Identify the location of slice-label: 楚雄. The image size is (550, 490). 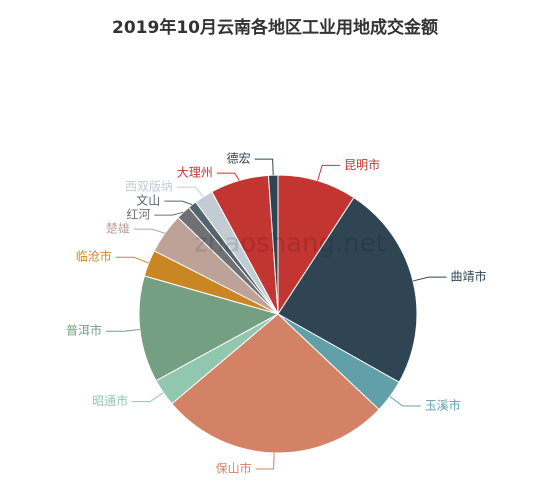
(118, 228).